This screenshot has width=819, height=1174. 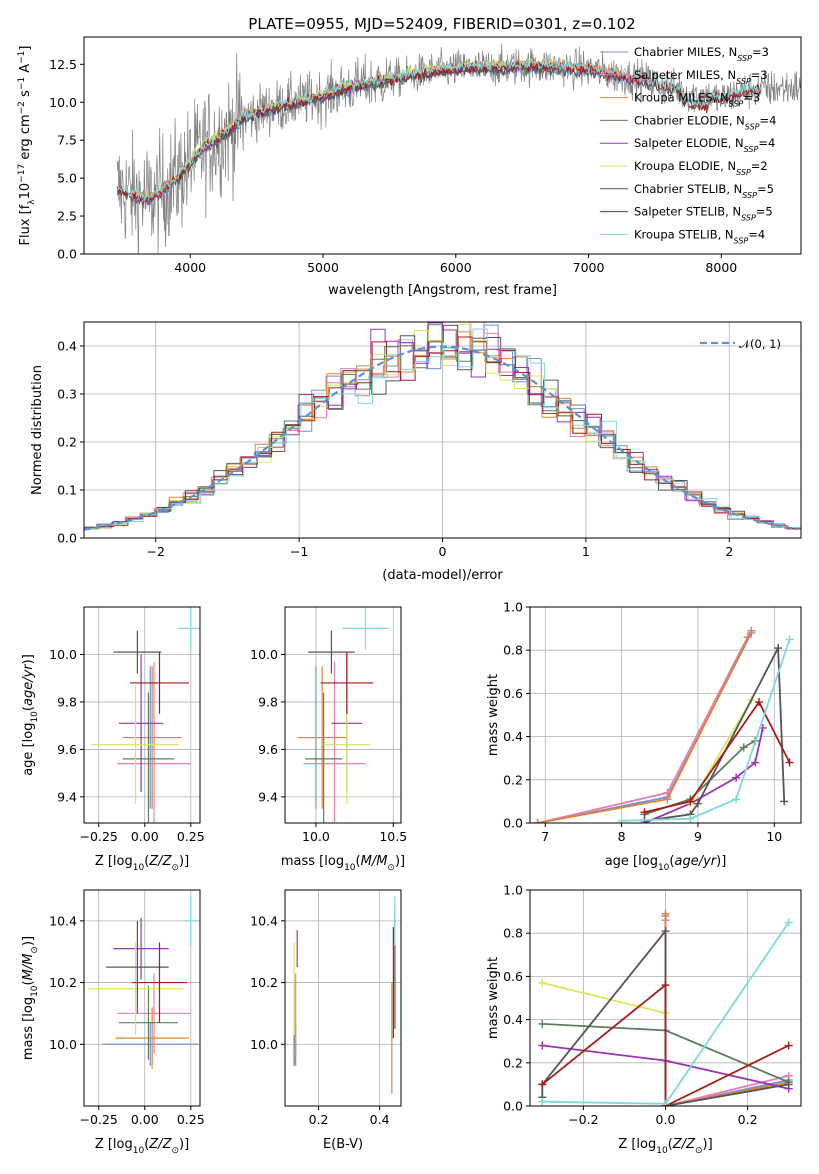 What do you see at coordinates (442, 575) in the screenshot?
I see `x-axis-label: (data-model)/error` at bounding box center [442, 575].